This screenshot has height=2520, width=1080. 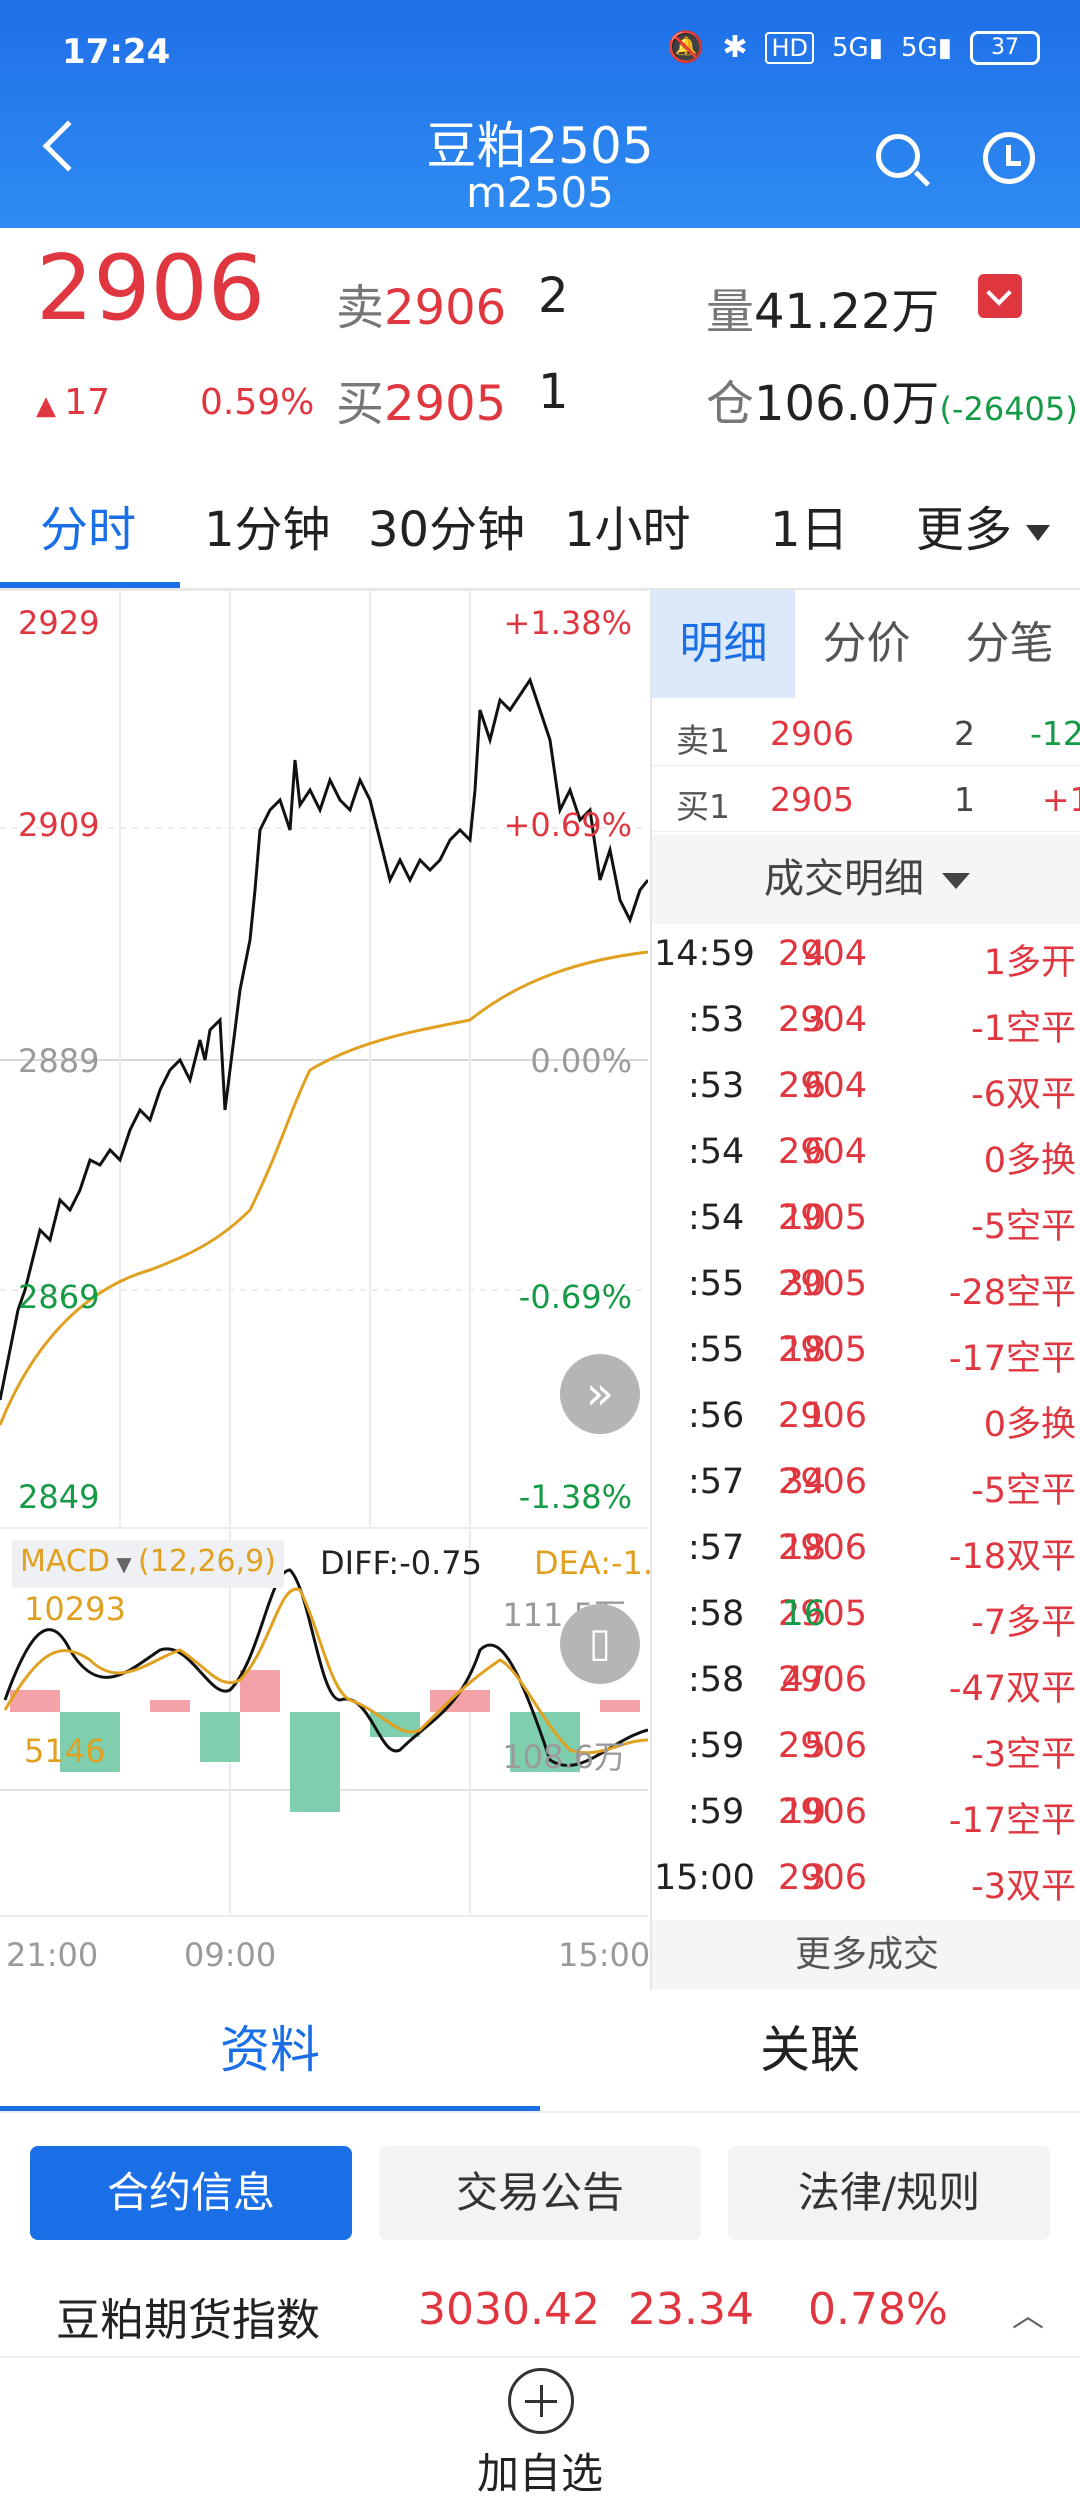 What do you see at coordinates (75, 1609) in the screenshot?
I see `macd-top-value: 10293` at bounding box center [75, 1609].